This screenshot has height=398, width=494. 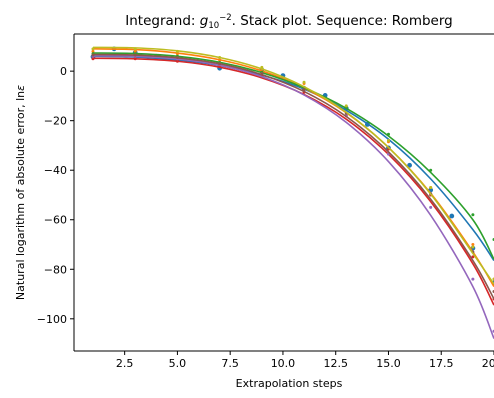 I want to click on x-tick-label: 7.5, so click(x=230, y=363).